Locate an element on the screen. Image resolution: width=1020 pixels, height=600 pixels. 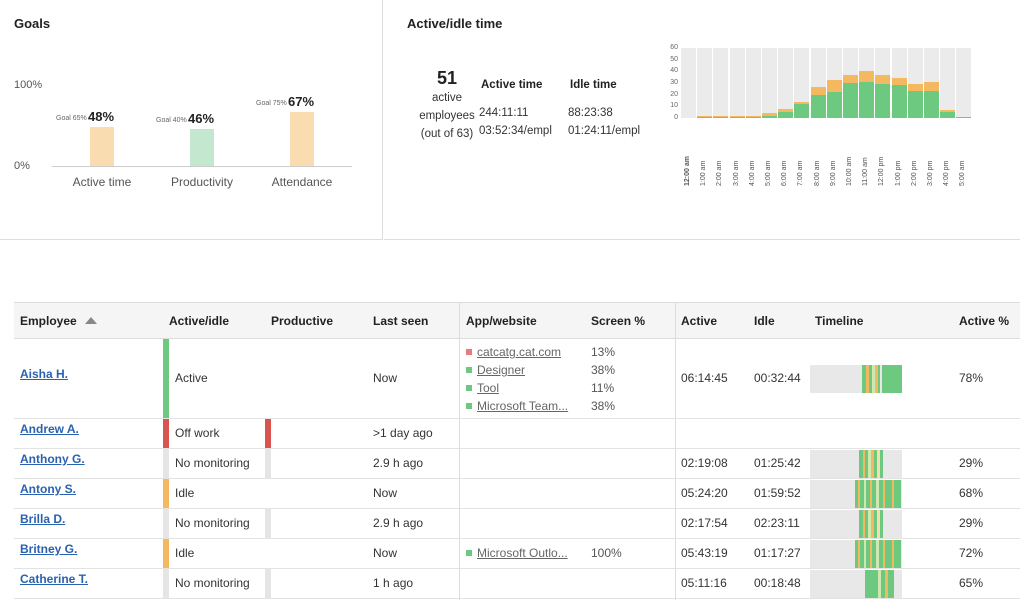
column-separator is located at coordinates (675, 451).